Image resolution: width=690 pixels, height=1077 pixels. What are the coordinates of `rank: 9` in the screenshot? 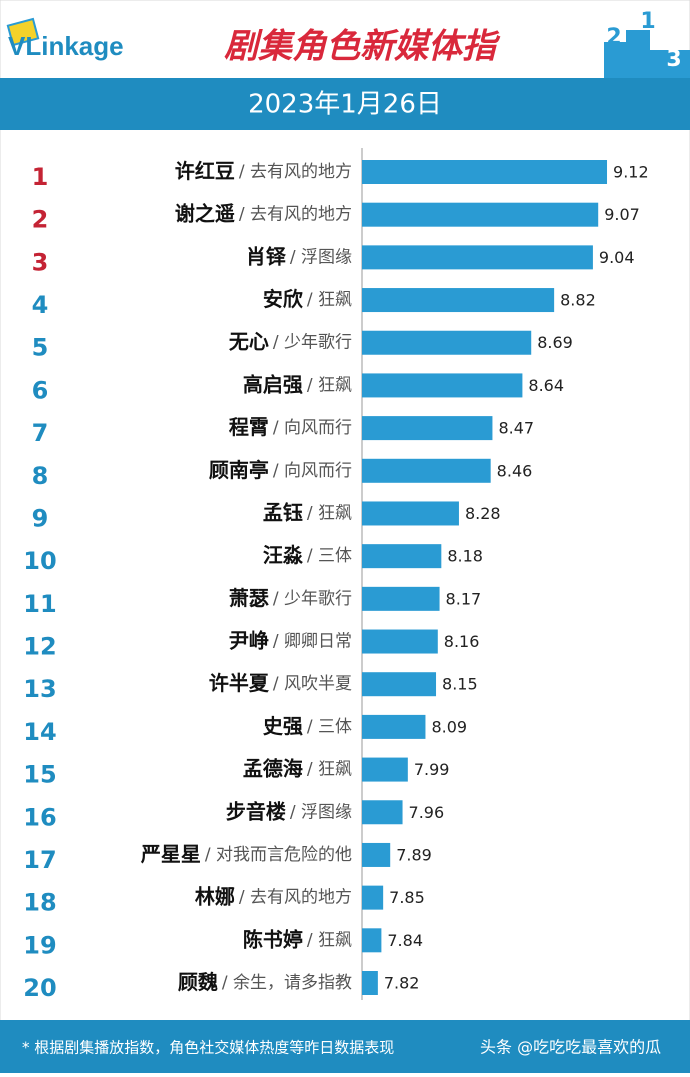 It's located at (40, 518).